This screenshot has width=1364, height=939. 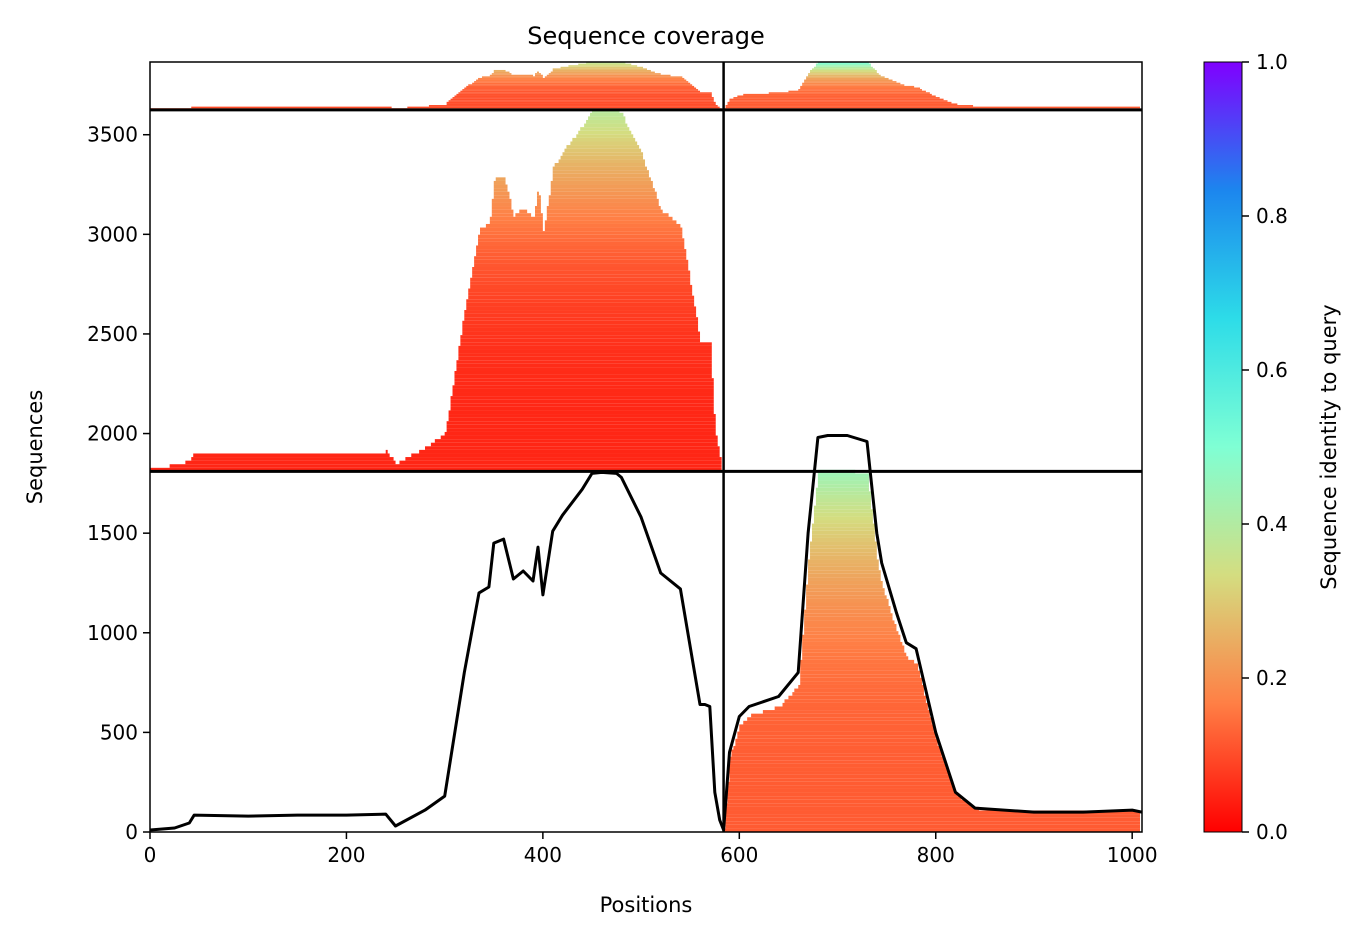 What do you see at coordinates (346, 855) in the screenshot?
I see `x-tick-label: 200` at bounding box center [346, 855].